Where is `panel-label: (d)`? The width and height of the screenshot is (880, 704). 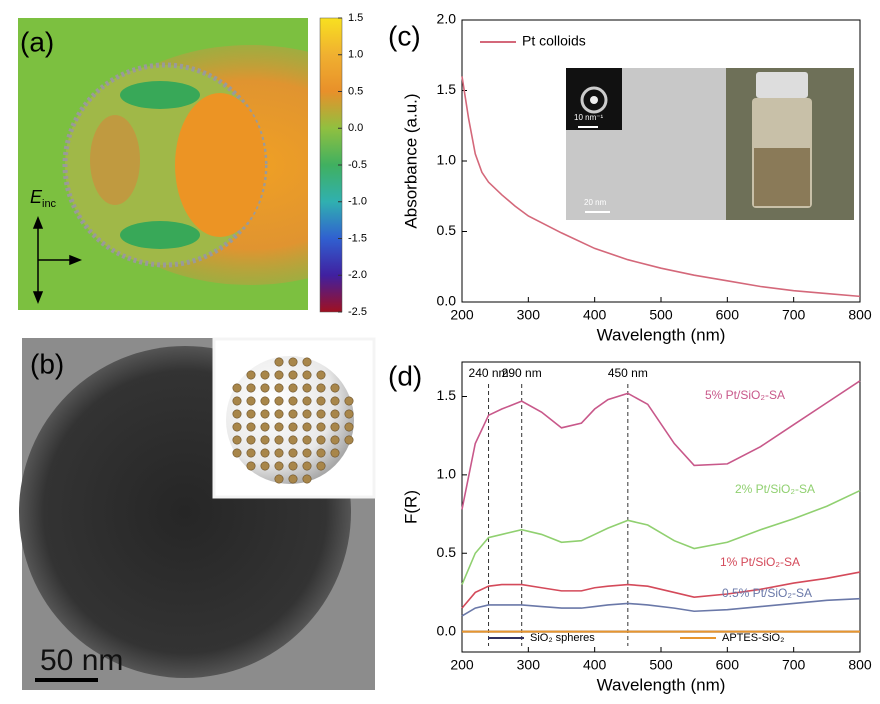
panel-label: (d) is located at coordinates (405, 375).